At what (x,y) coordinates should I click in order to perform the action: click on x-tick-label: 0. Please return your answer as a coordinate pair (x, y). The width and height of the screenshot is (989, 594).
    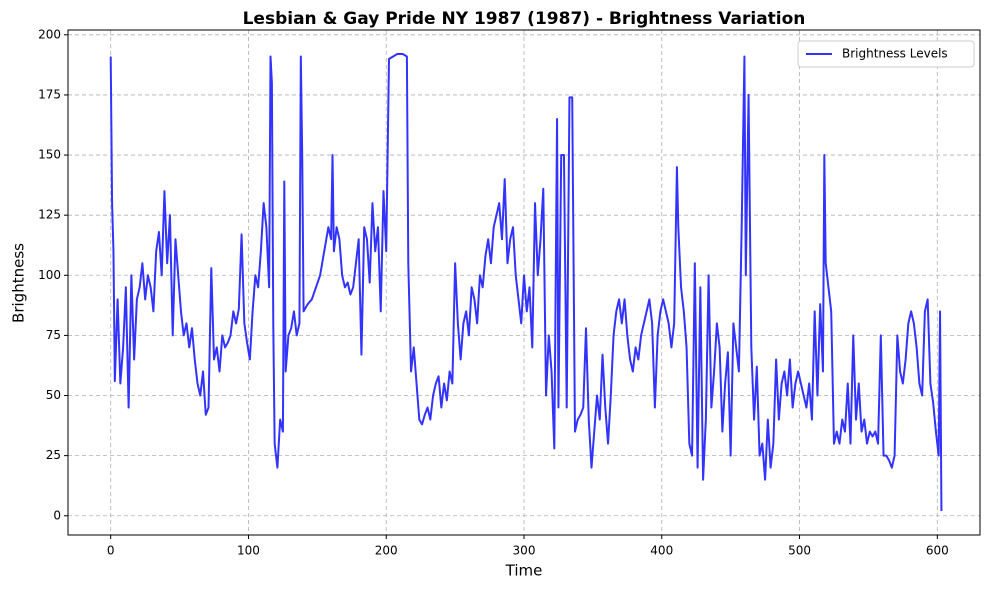
    Looking at the image, I should click on (111, 551).